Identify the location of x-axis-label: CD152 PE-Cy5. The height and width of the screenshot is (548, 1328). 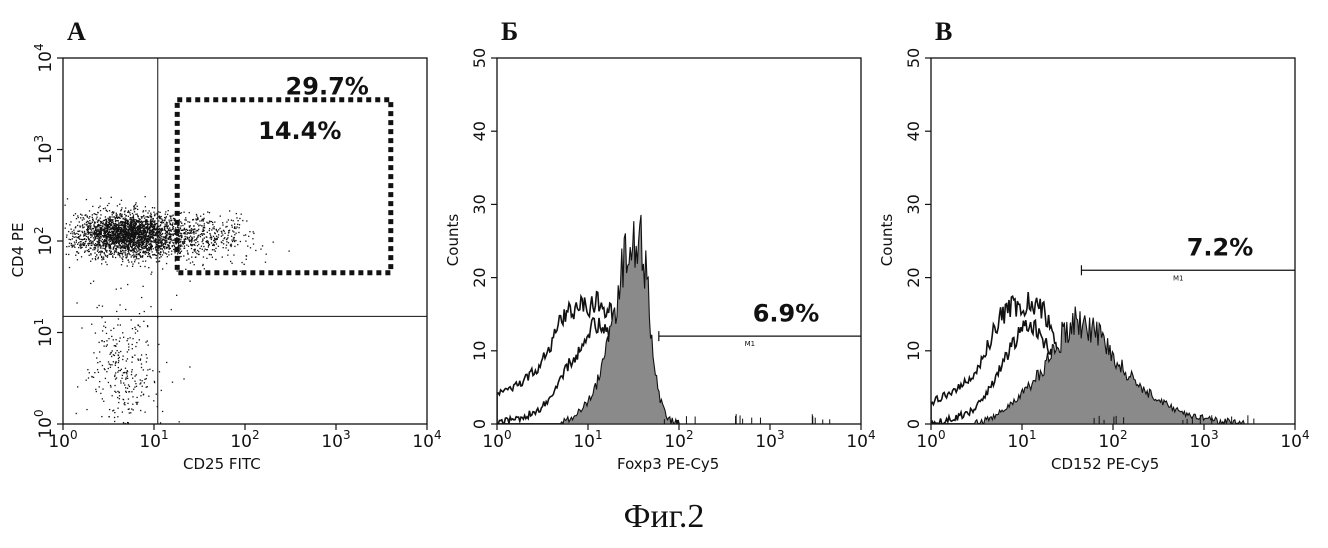
(1105, 464).